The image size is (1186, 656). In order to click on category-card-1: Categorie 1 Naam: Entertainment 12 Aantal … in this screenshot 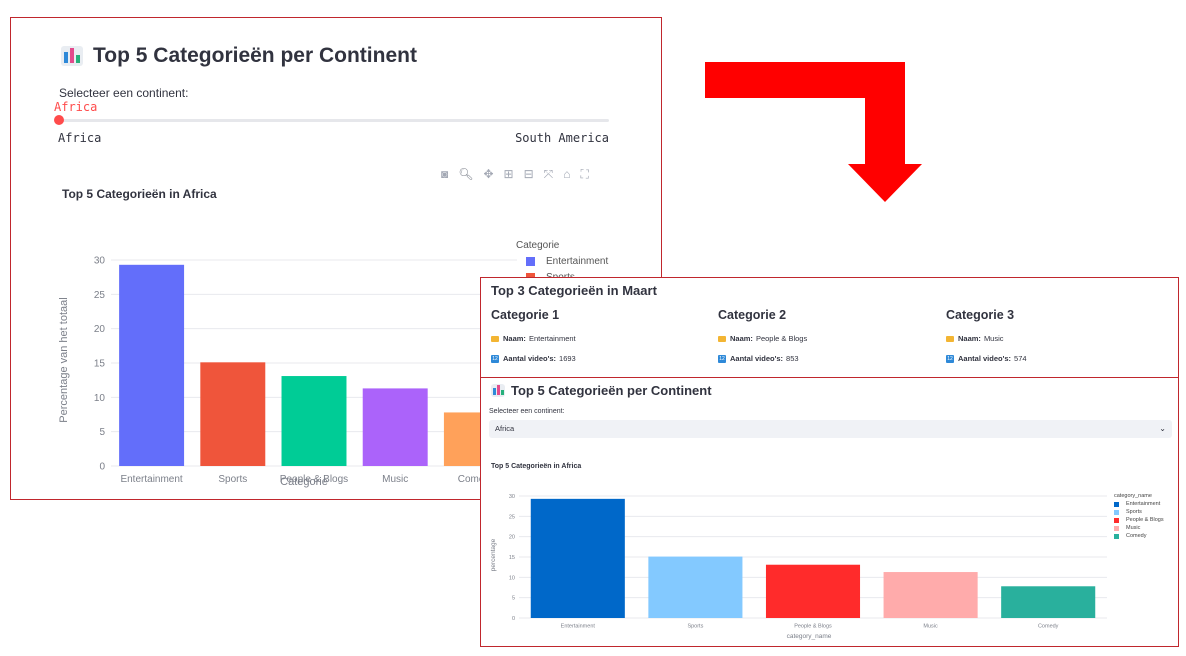, I will do `click(601, 335)`.